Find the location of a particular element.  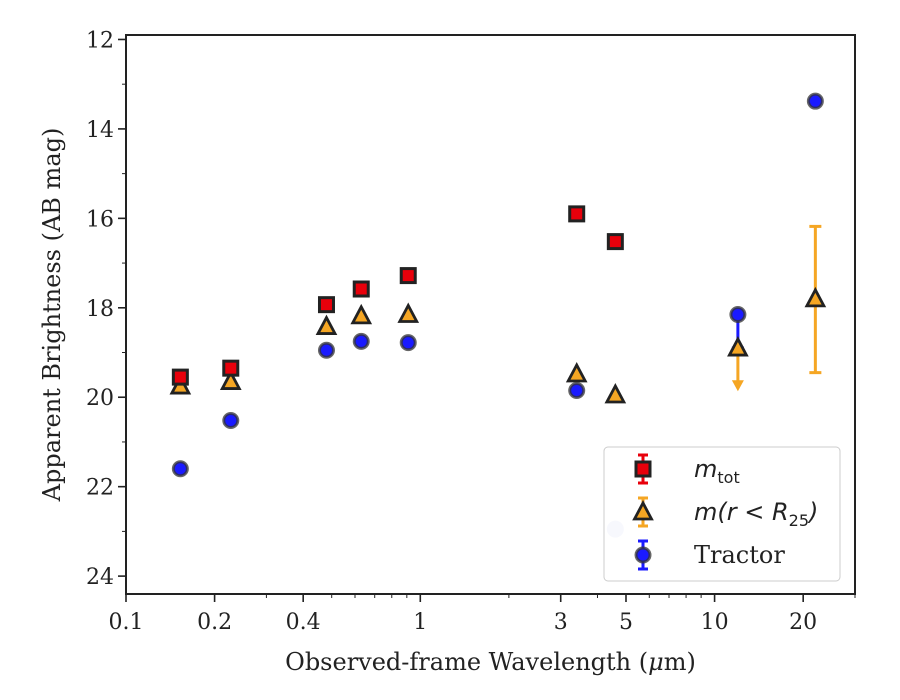

legend-label-m_r25: m(r < R25) is located at coordinates (756, 514).